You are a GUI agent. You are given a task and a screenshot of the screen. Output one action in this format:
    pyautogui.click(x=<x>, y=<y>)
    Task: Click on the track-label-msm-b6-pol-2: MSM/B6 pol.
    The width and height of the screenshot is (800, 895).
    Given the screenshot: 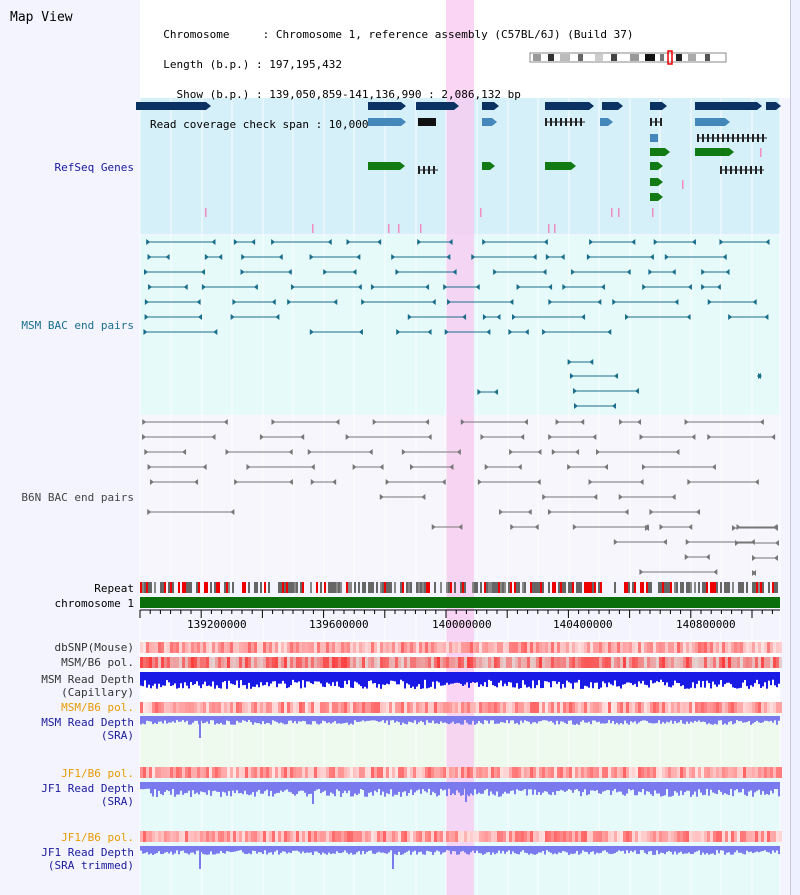 What is the action you would take?
    pyautogui.click(x=97, y=707)
    